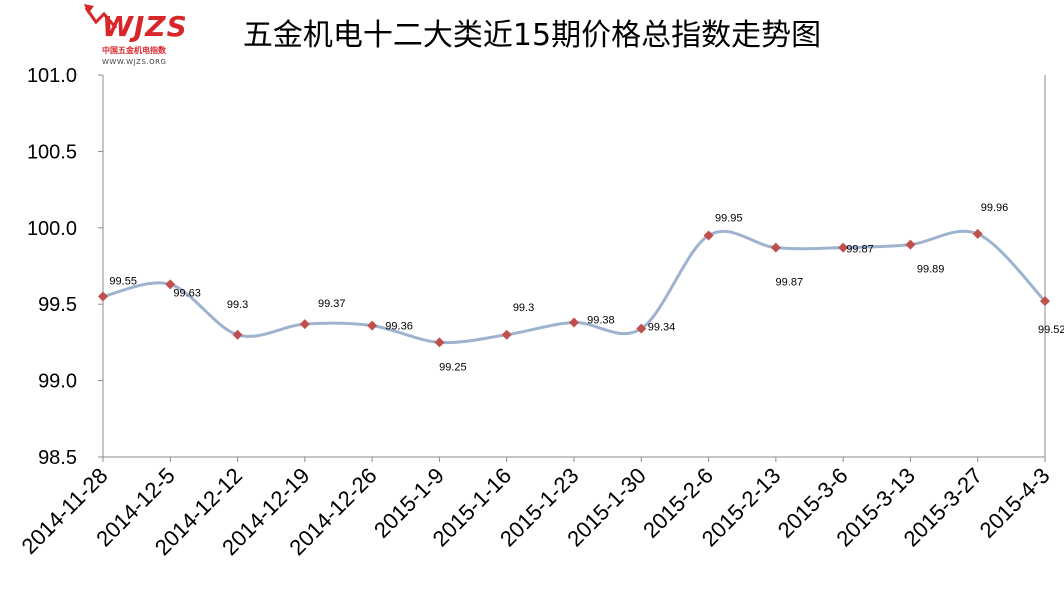 Image resolution: width=1064 pixels, height=593 pixels. I want to click on y-tick-label: 100.5, so click(52, 152).